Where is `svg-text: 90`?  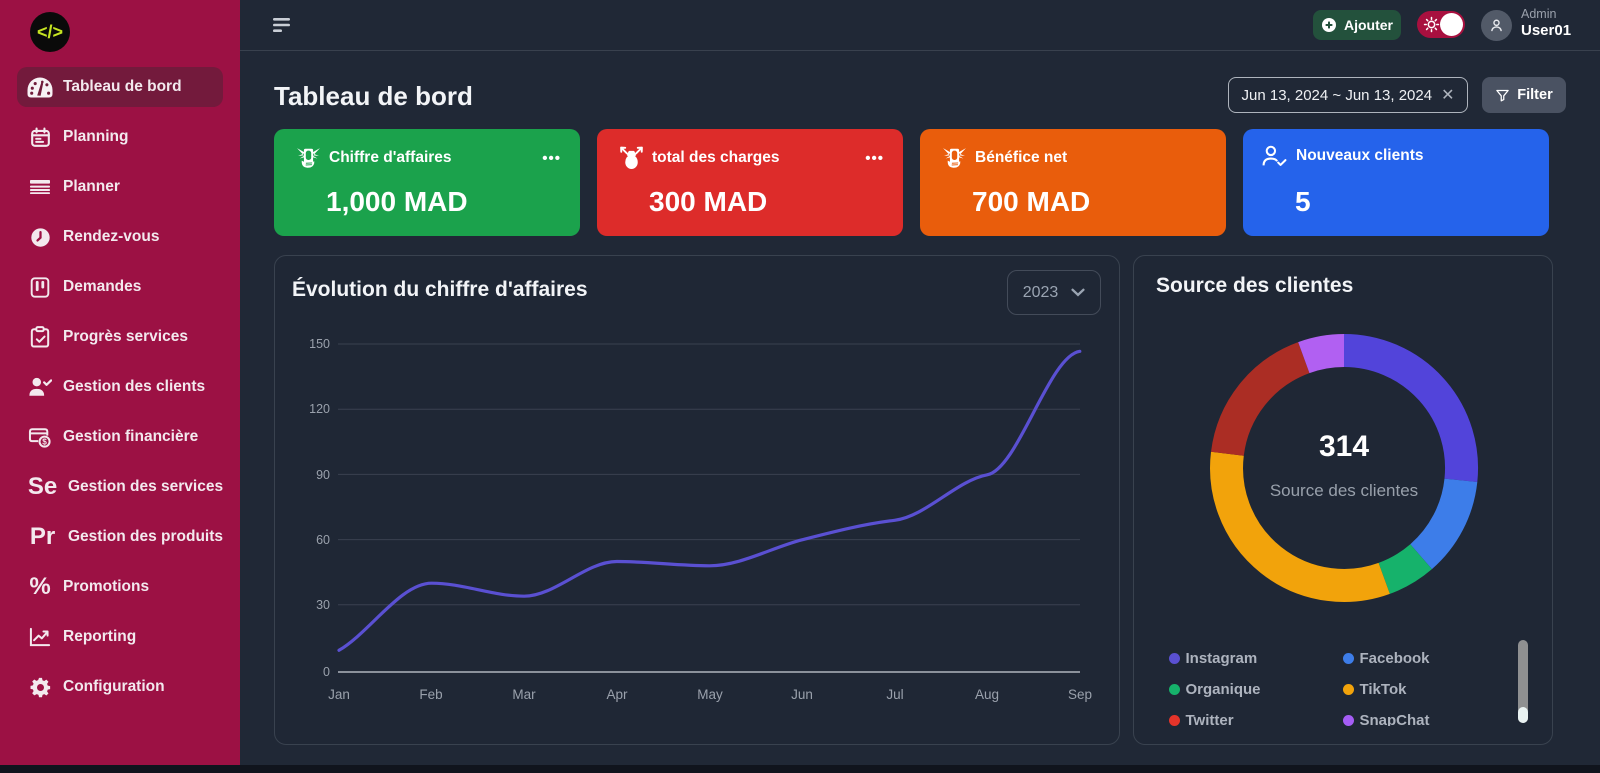 svg-text: 90 is located at coordinates (323, 475).